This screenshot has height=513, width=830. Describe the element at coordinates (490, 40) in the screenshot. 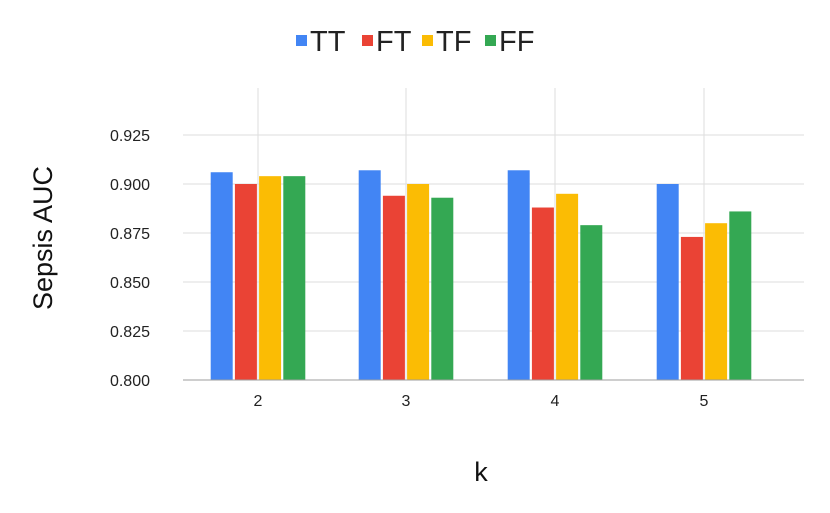

I see `legend-swatch-ff` at that location.